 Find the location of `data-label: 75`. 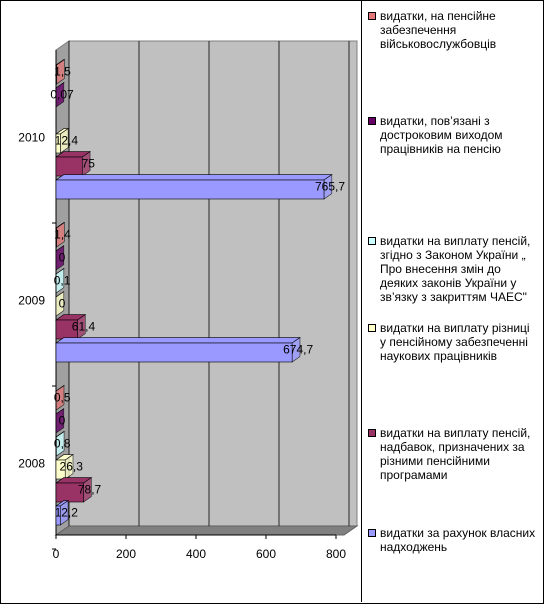

data-label: 75 is located at coordinates (89, 164).